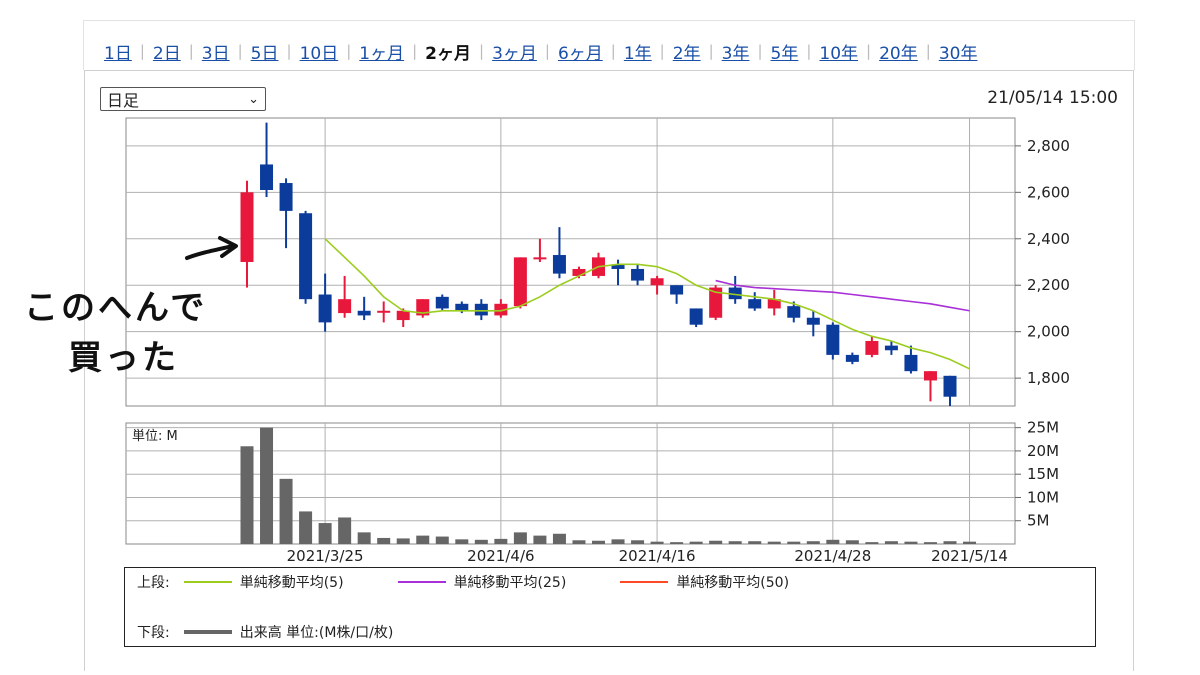 This screenshot has height=675, width=1200. I want to click on tab-period-8: 6ヶ月, so click(580, 53).